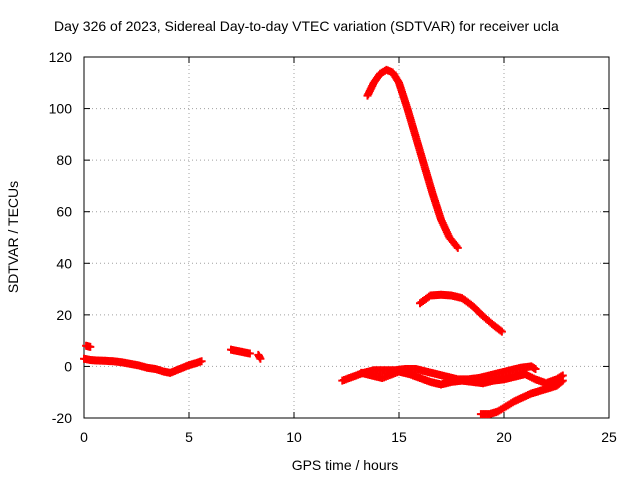 The image size is (640, 480). Describe the element at coordinates (62, 418) in the screenshot. I see `y-tick-label: -20` at that location.